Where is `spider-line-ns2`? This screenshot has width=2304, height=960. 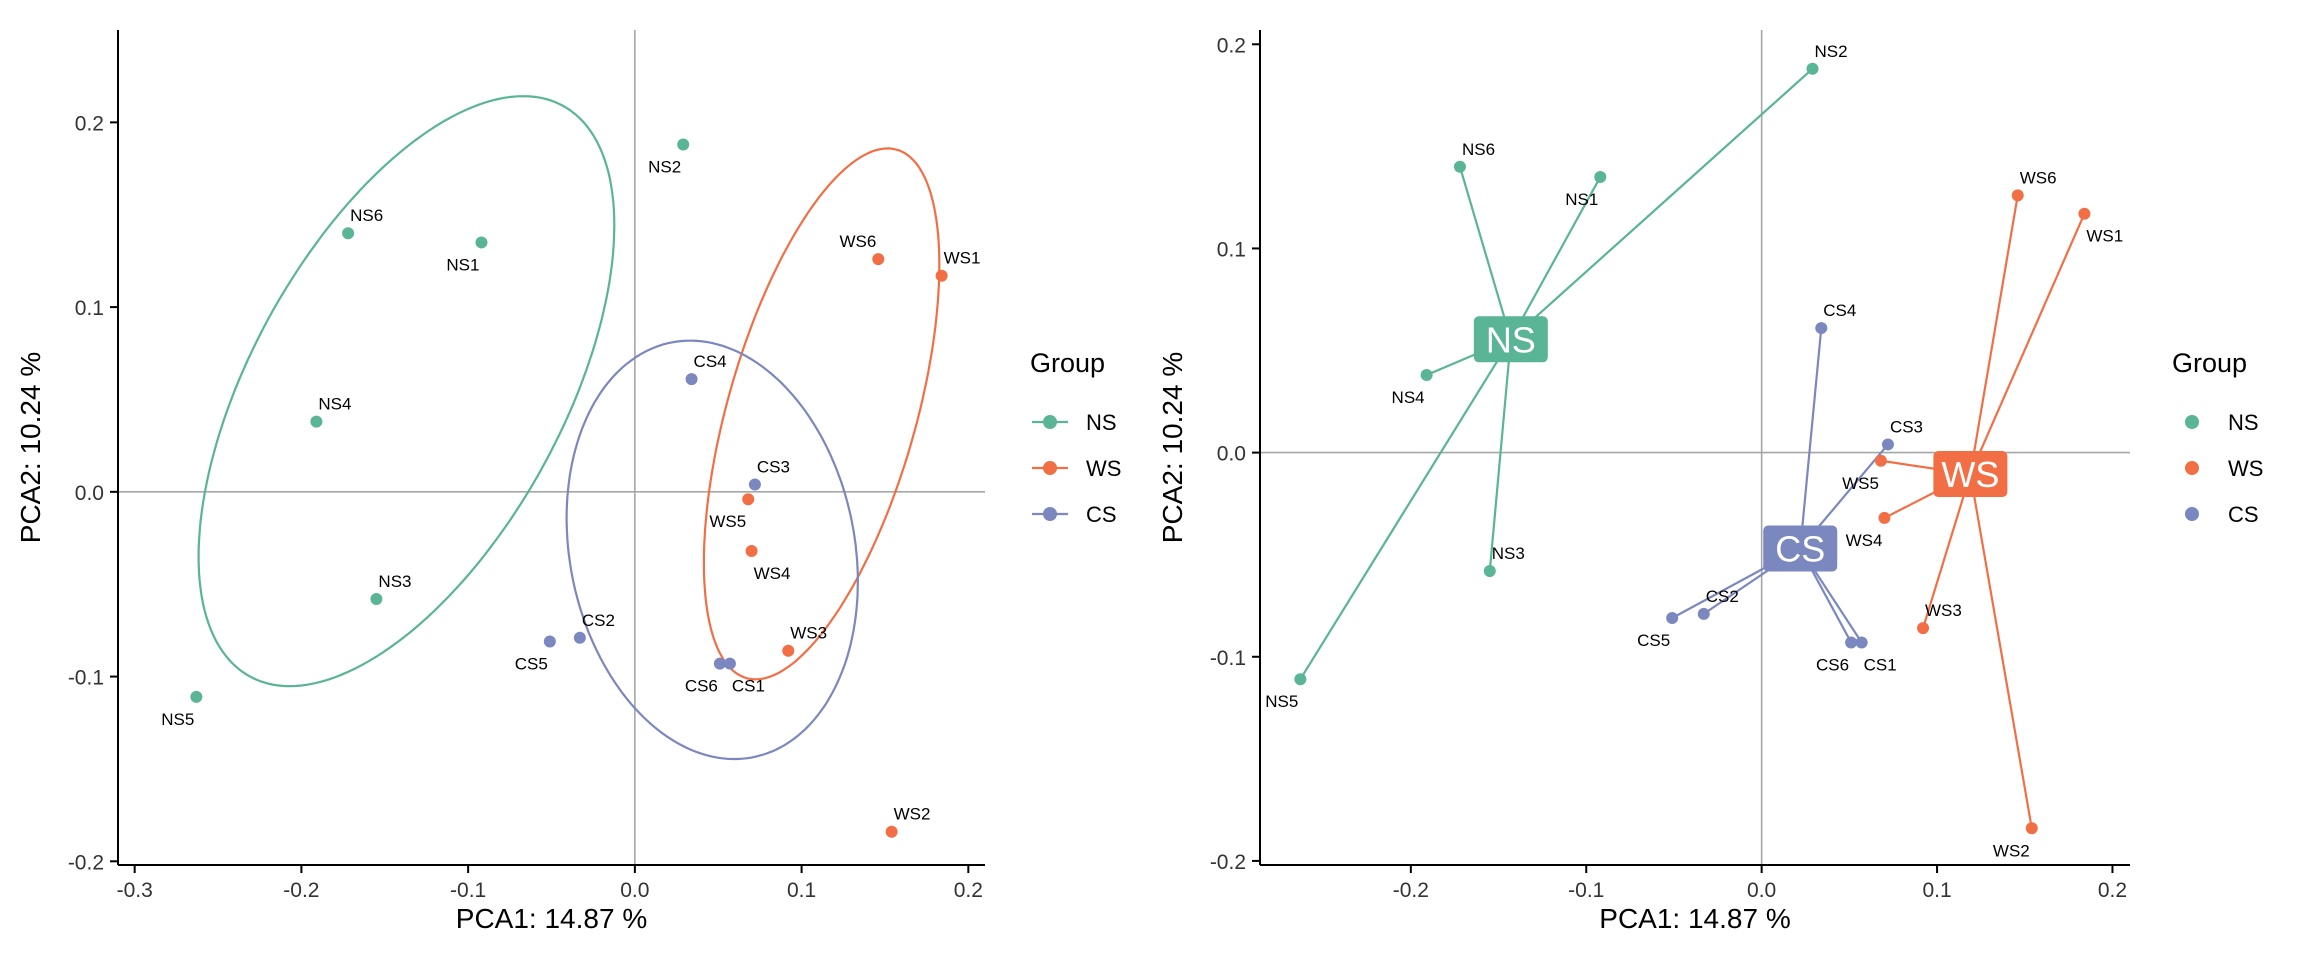 spider-line-ns2 is located at coordinates (1662, 204).